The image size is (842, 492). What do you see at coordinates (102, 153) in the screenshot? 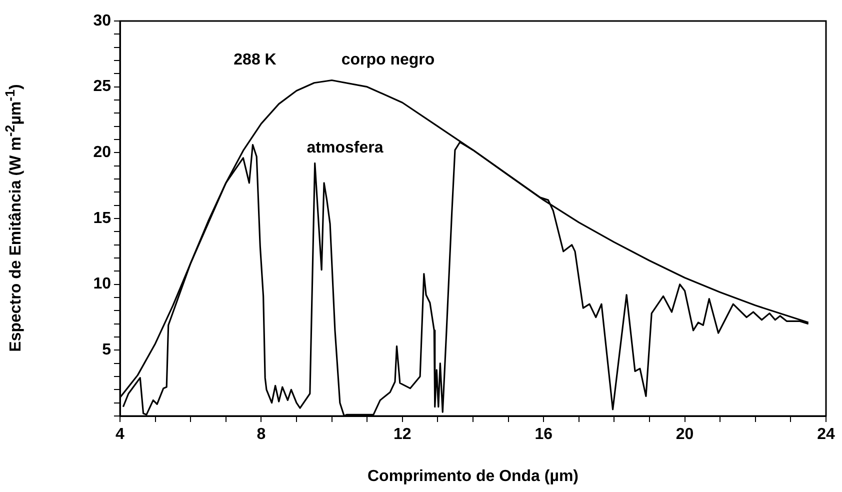
I see `y-tick-label: 20` at bounding box center [102, 153].